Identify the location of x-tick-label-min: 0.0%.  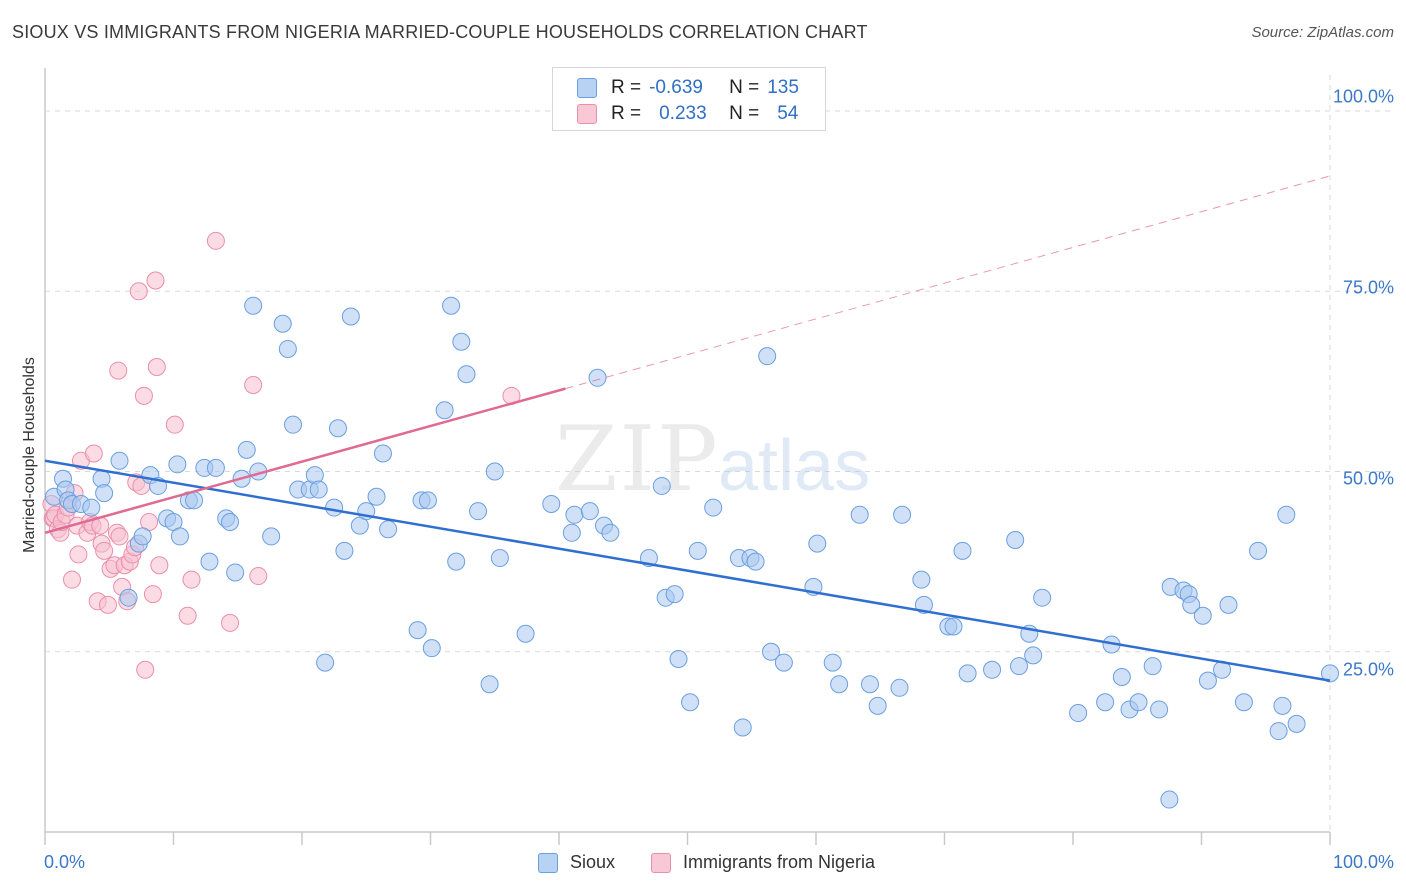
(65, 862).